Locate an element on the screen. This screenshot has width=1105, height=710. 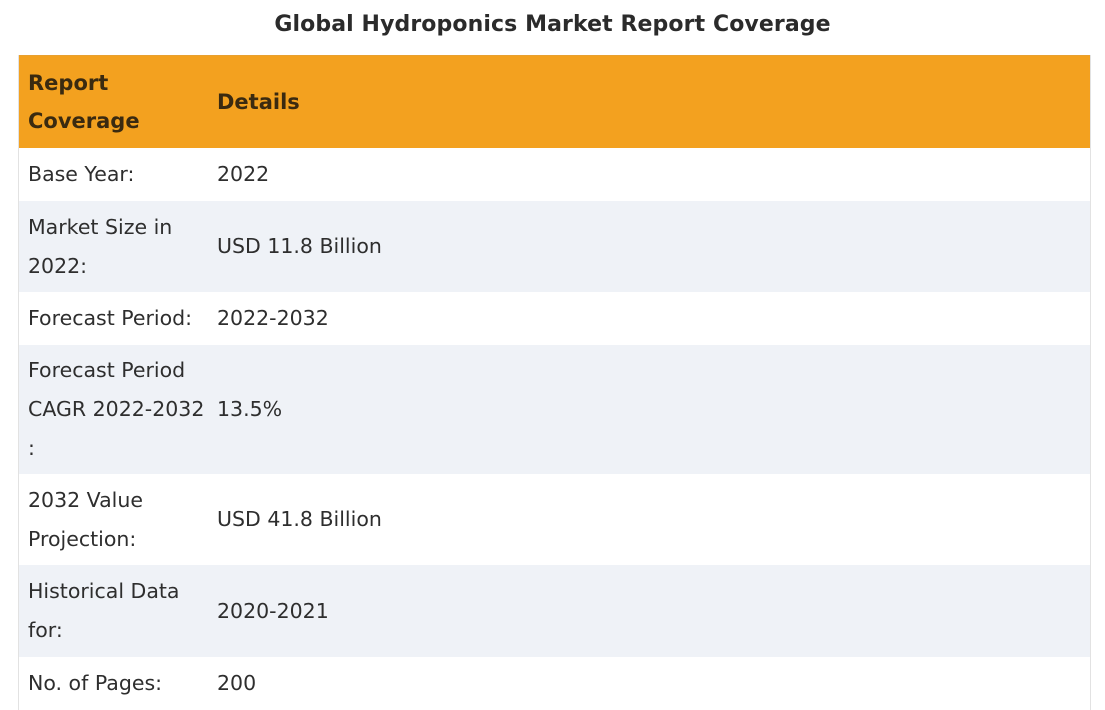
row-value: 2020-2021 is located at coordinates (273, 610).